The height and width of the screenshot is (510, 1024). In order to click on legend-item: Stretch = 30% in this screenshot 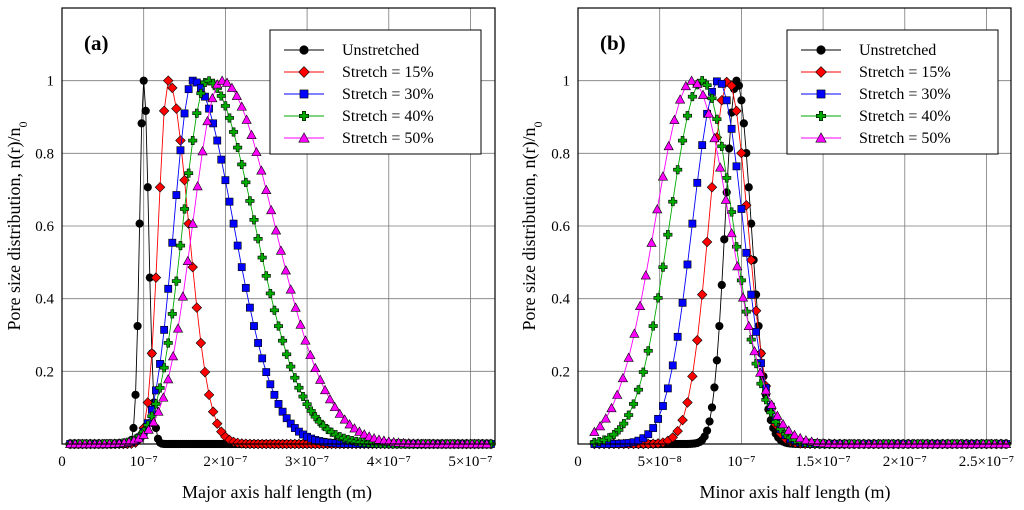, I will do `click(876, 94)`.